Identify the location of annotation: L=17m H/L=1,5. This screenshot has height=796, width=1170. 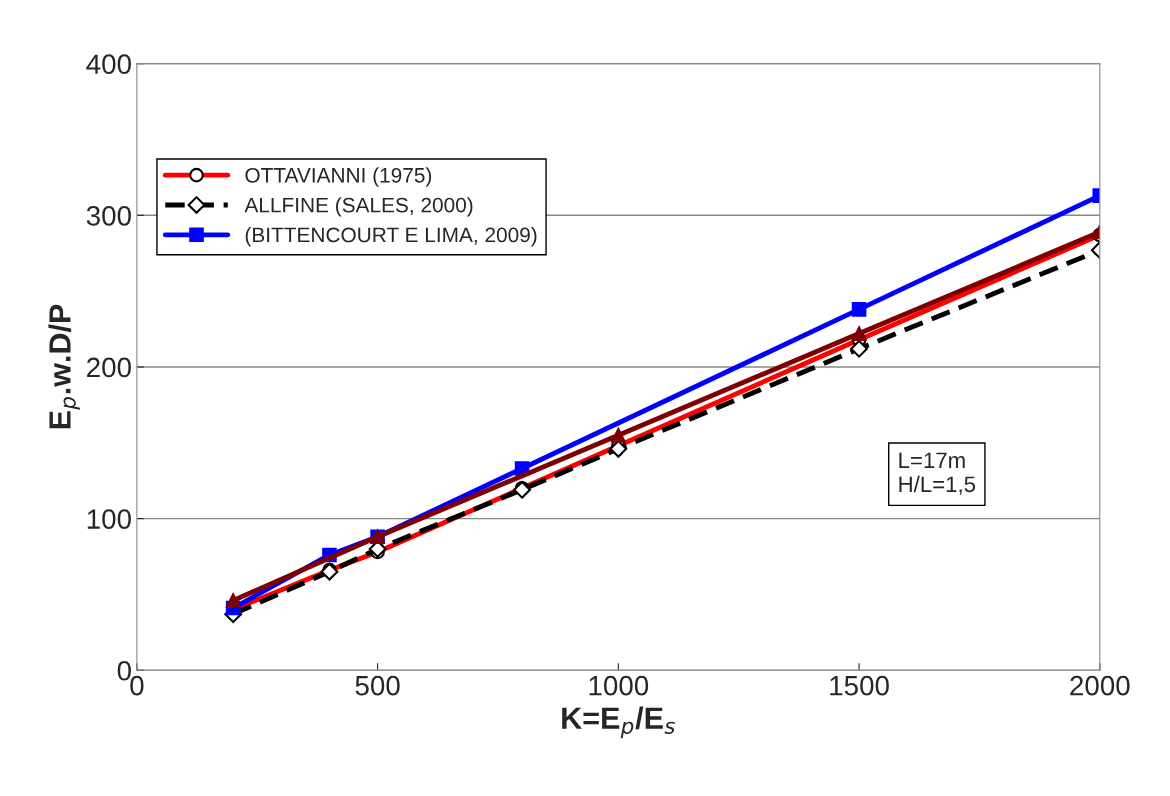
(937, 473).